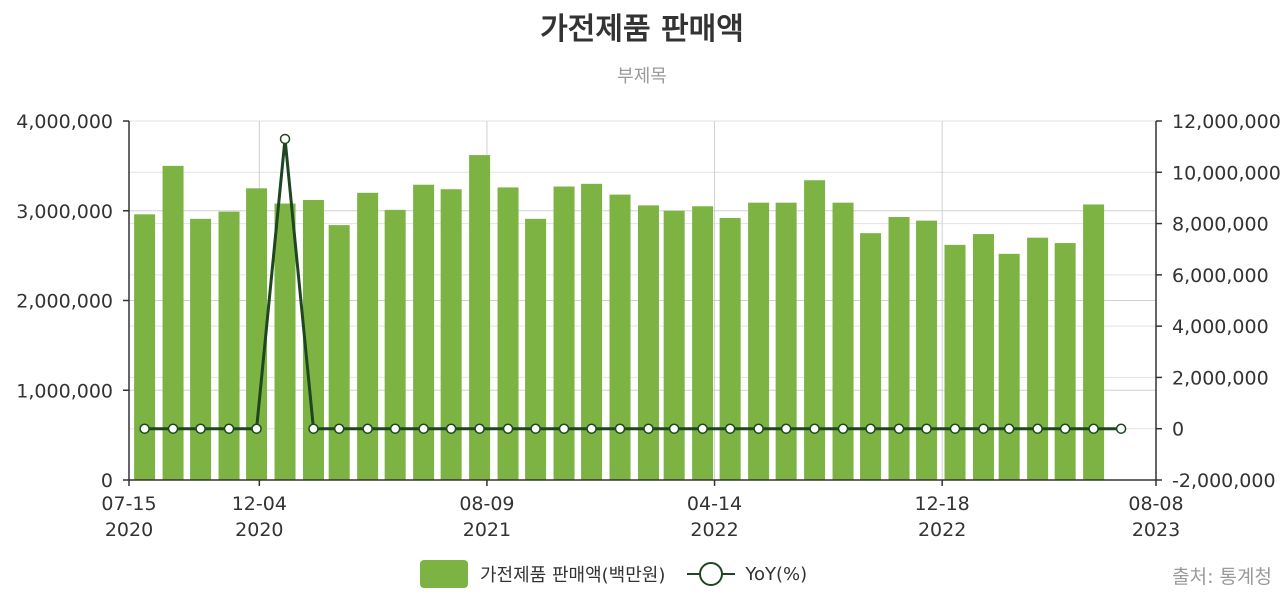 The image size is (1284, 600). What do you see at coordinates (1178, 430) in the screenshot?
I see `y-right-tick-label: 0` at bounding box center [1178, 430].